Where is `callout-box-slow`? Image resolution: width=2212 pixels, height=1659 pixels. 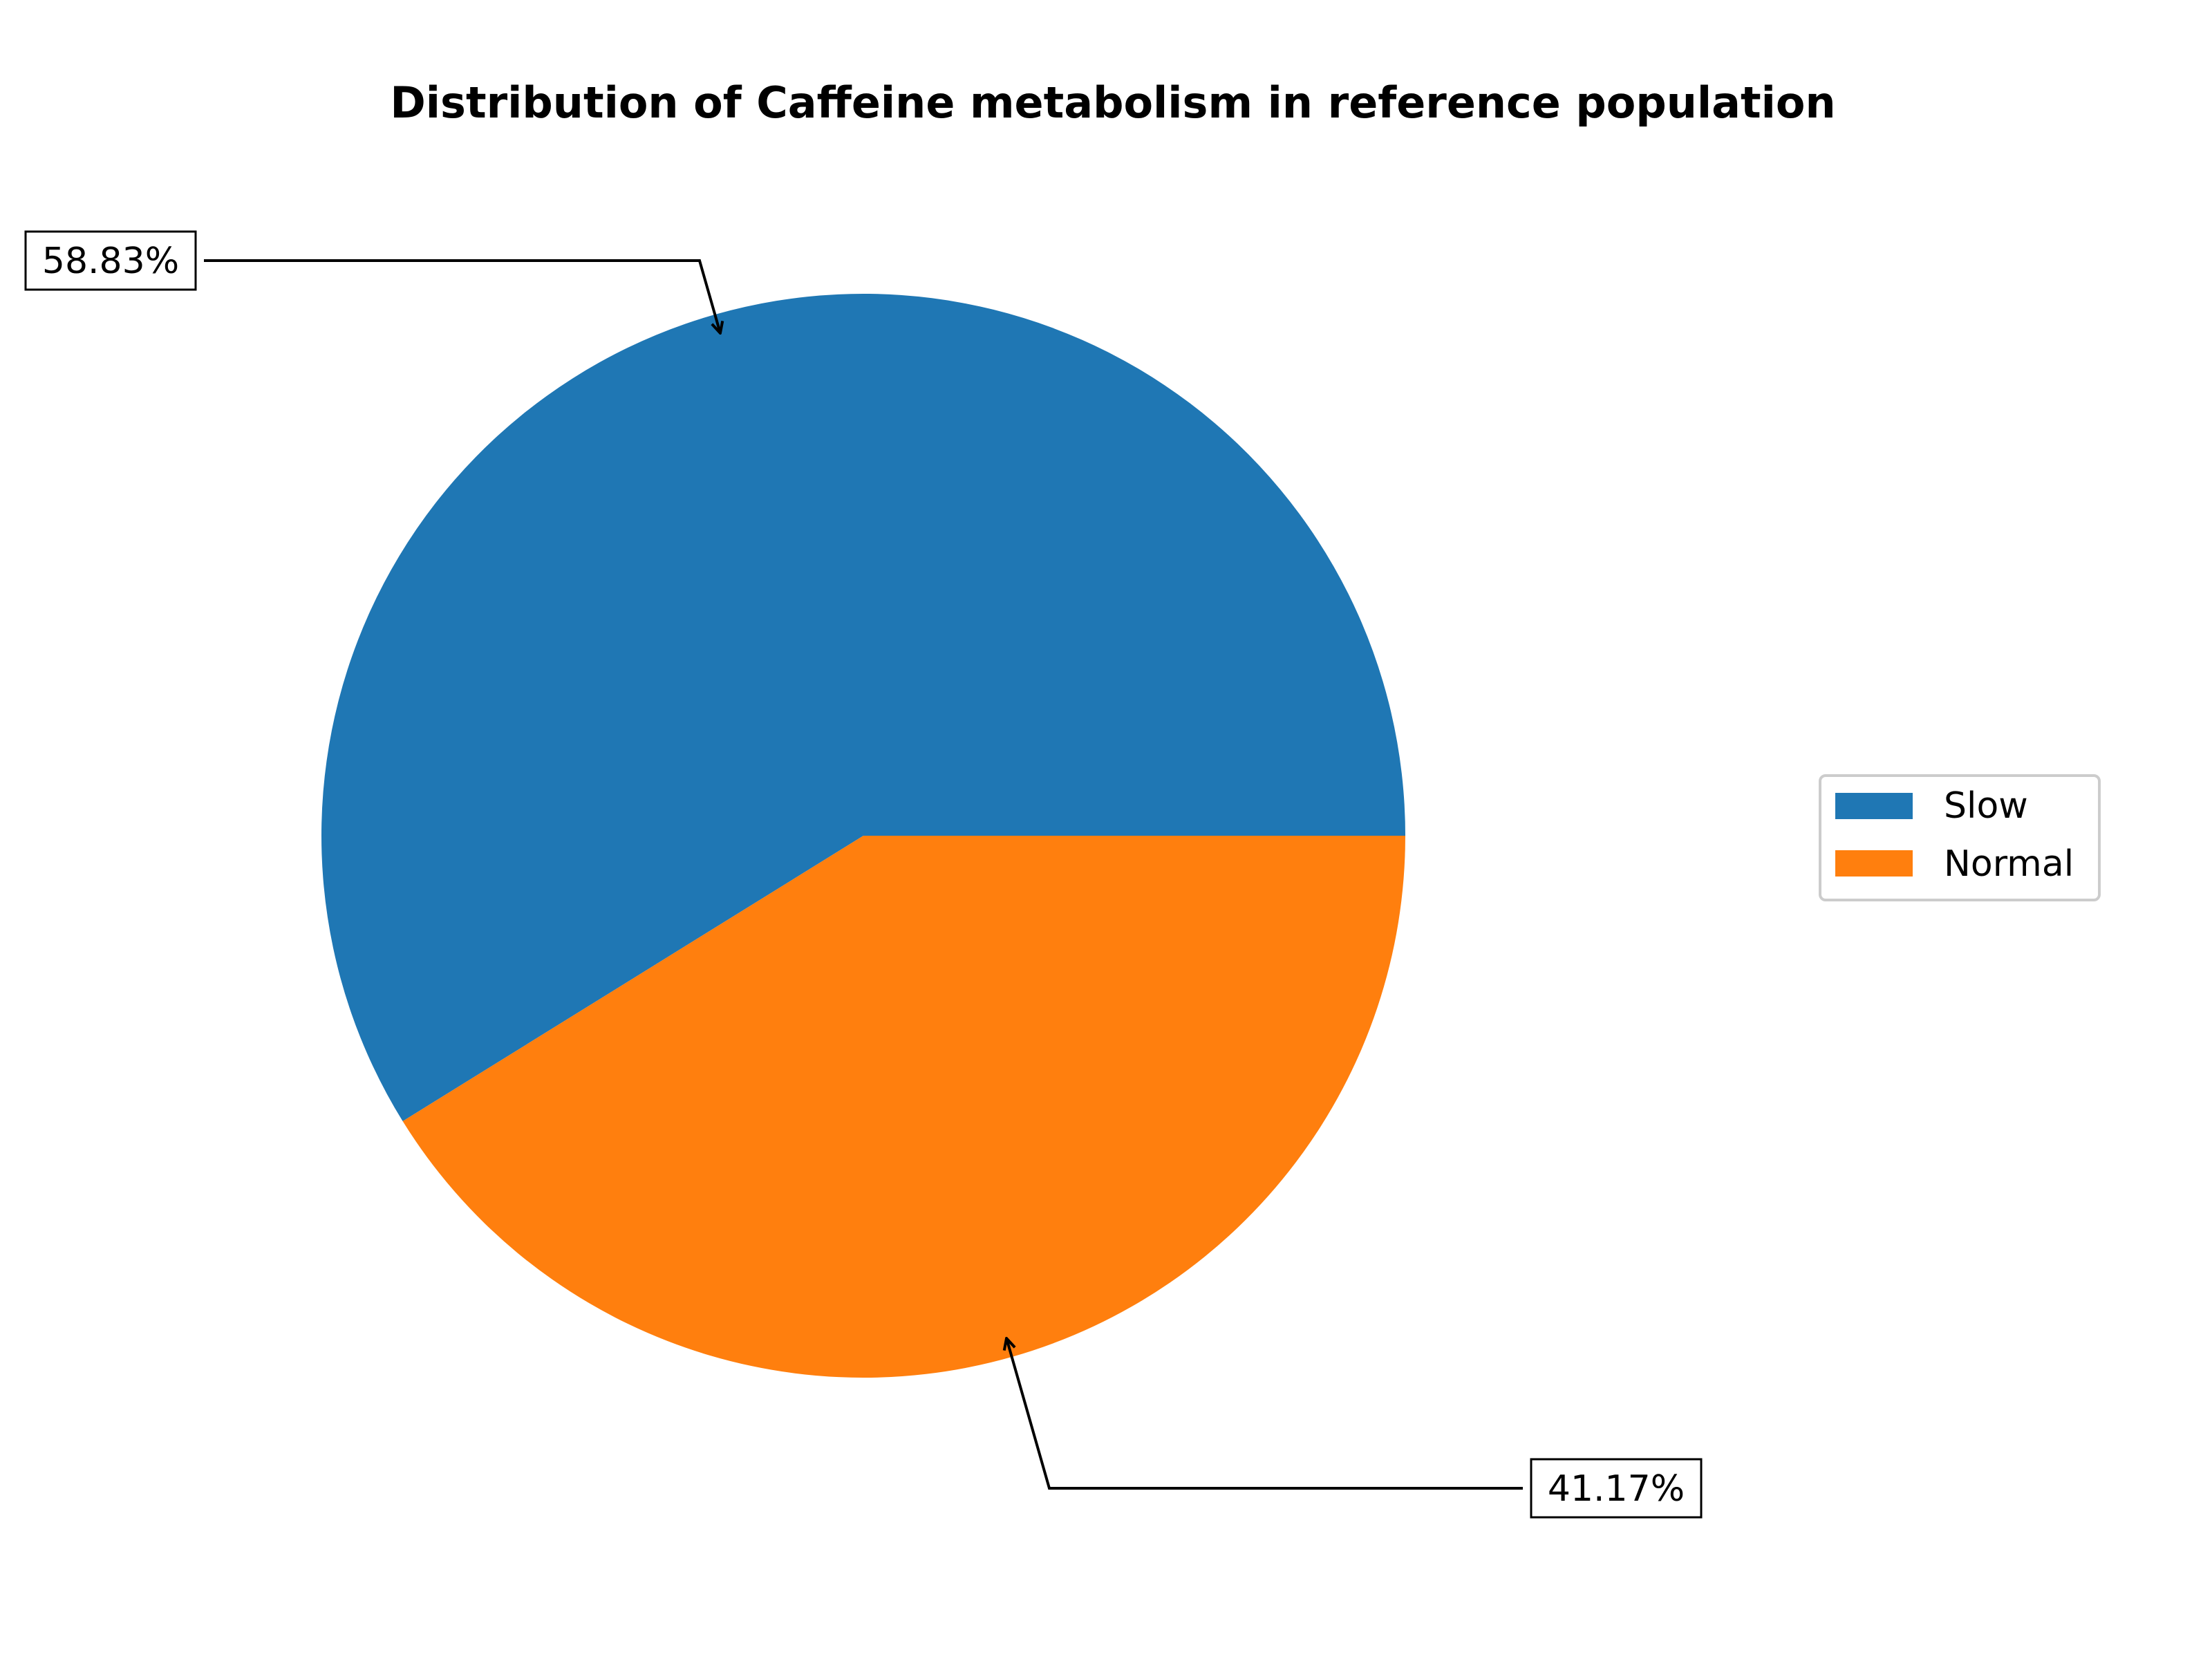 callout-box-slow is located at coordinates (111, 260).